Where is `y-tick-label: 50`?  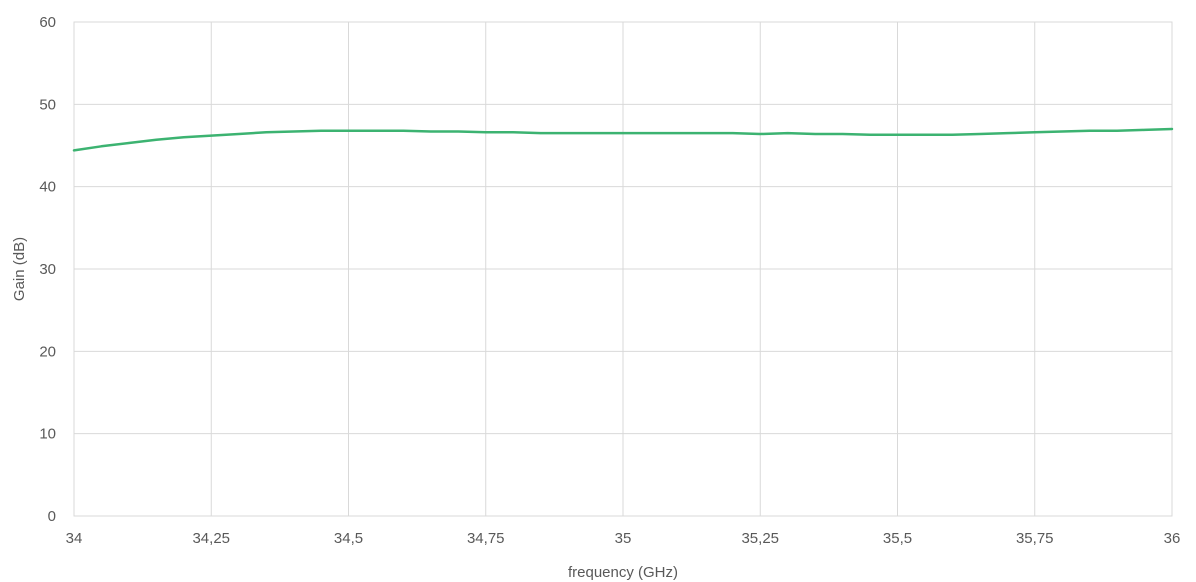
y-tick-label: 50 is located at coordinates (47, 104).